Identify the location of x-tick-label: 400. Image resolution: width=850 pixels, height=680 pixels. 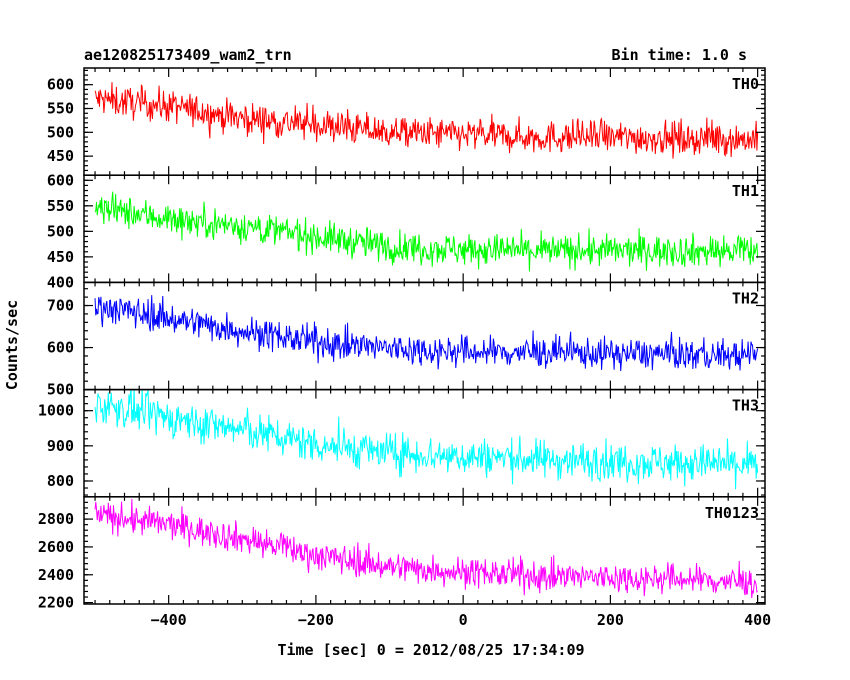
(757, 620).